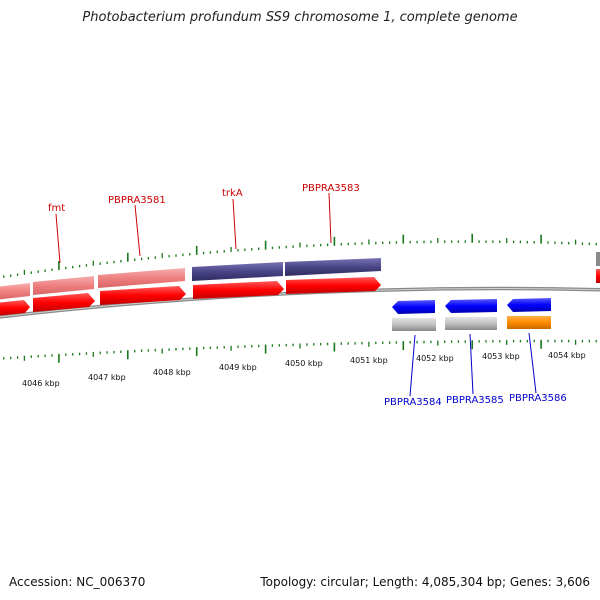  I want to click on tick-label: 4050 kbp, so click(304, 363).